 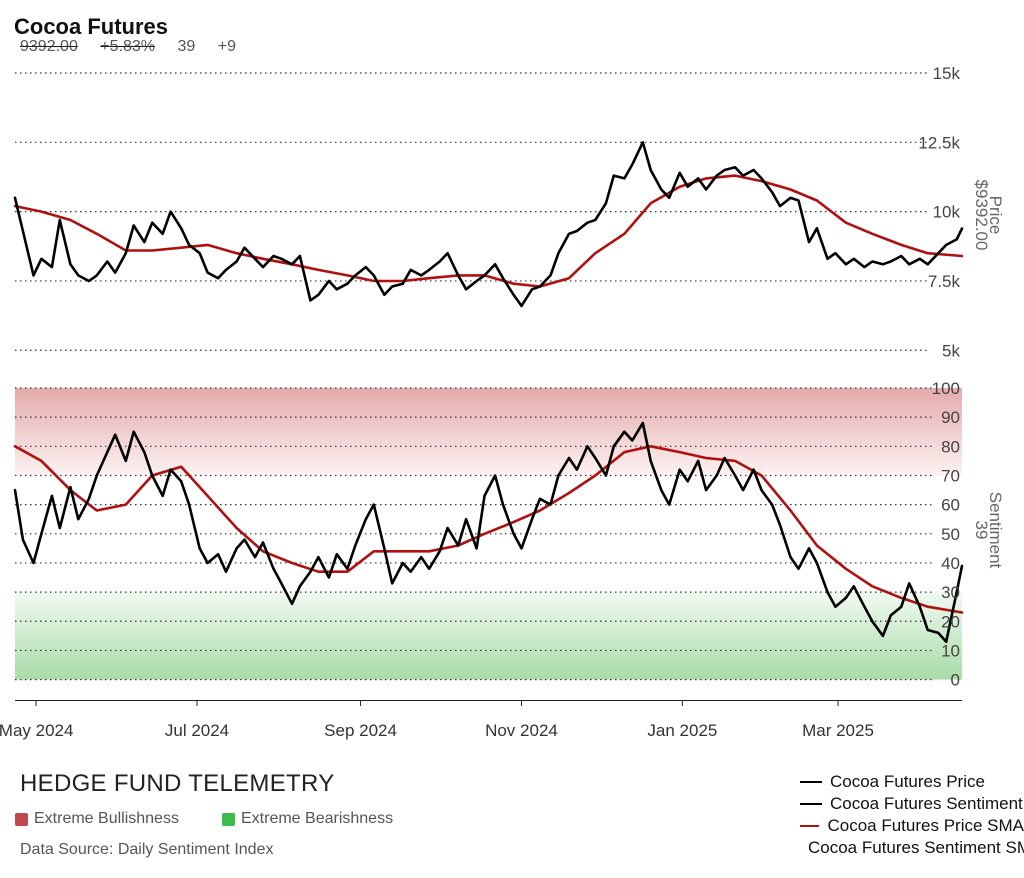 I want to click on legend-price-label: Cocoa Futures Price, so click(x=907, y=781).